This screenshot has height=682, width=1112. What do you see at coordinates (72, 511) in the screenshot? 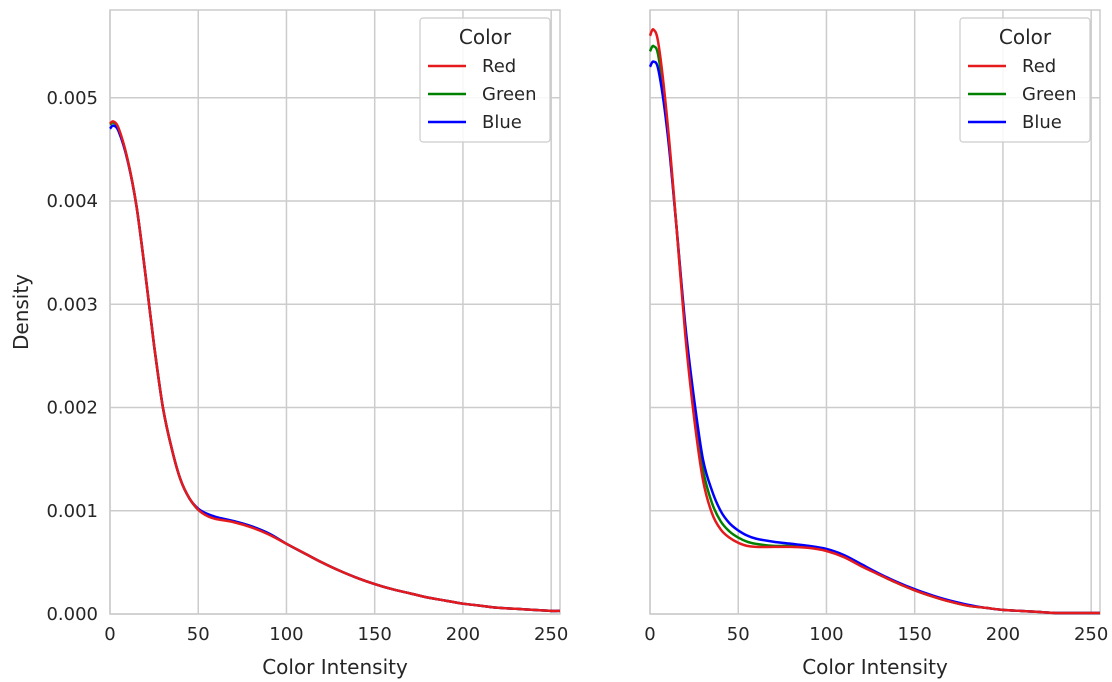
I see `y-tick-label: 0.001` at bounding box center [72, 511].